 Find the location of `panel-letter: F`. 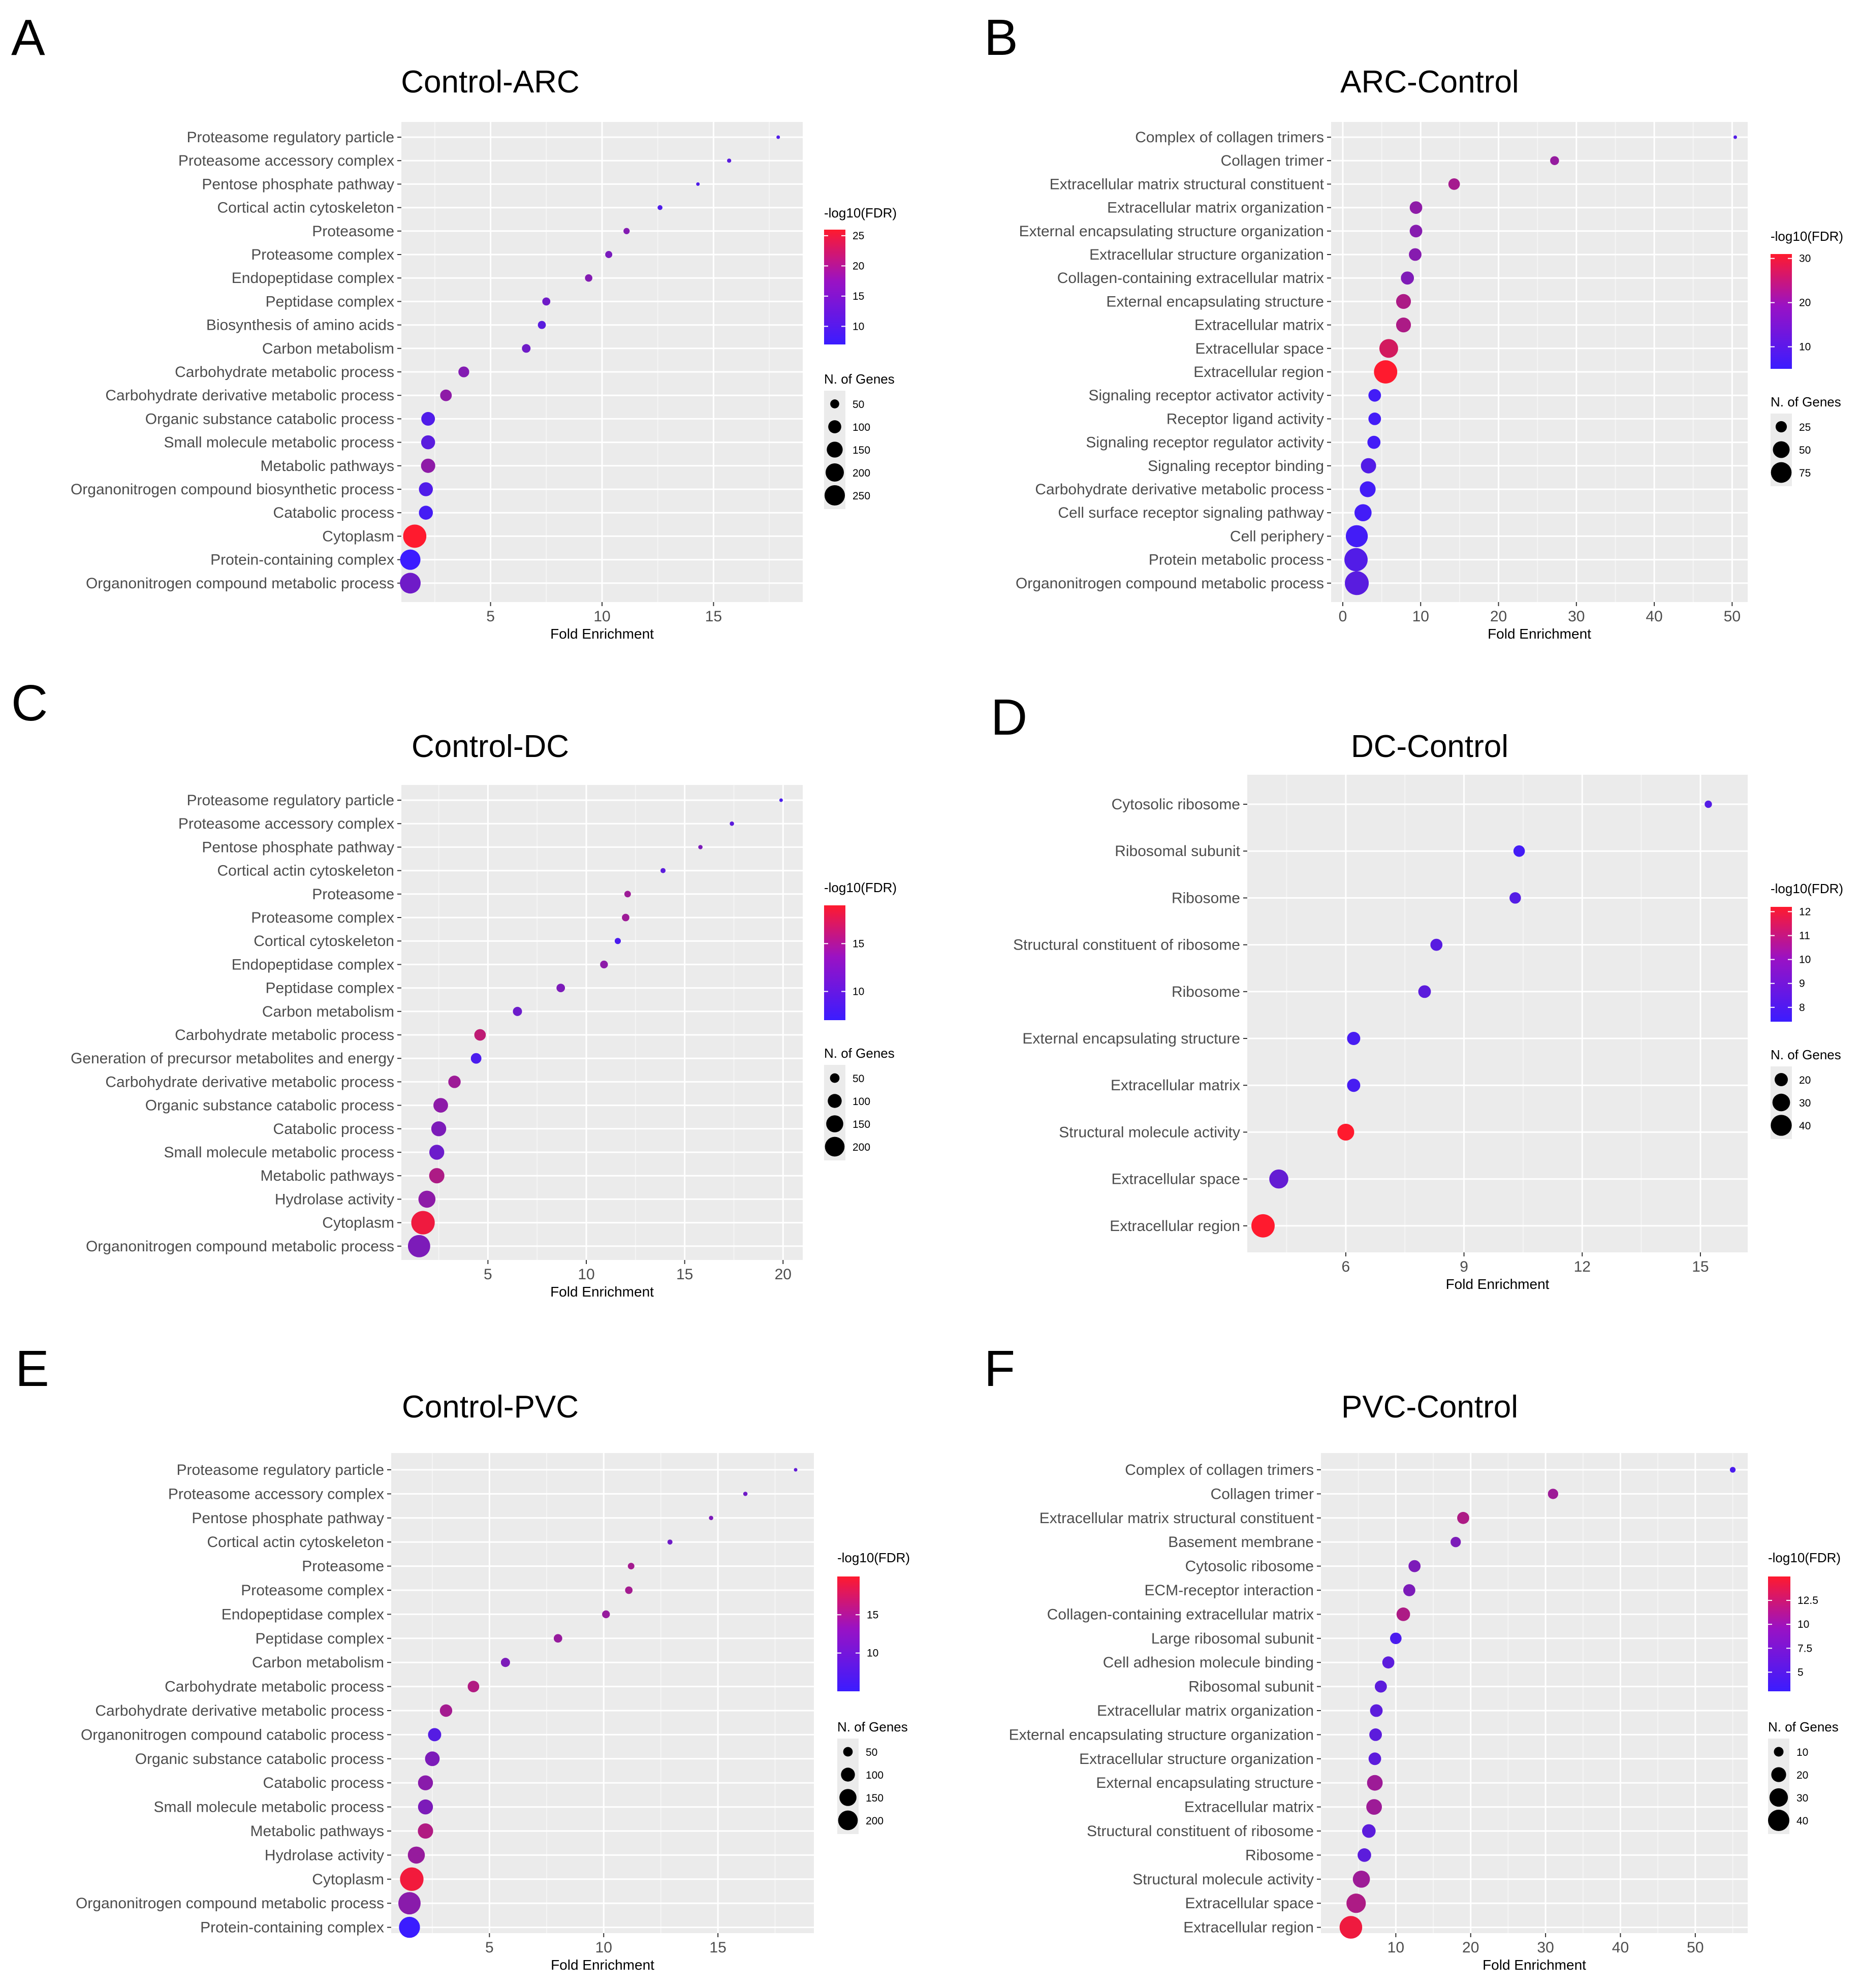

panel-letter: F is located at coordinates (999, 1368).